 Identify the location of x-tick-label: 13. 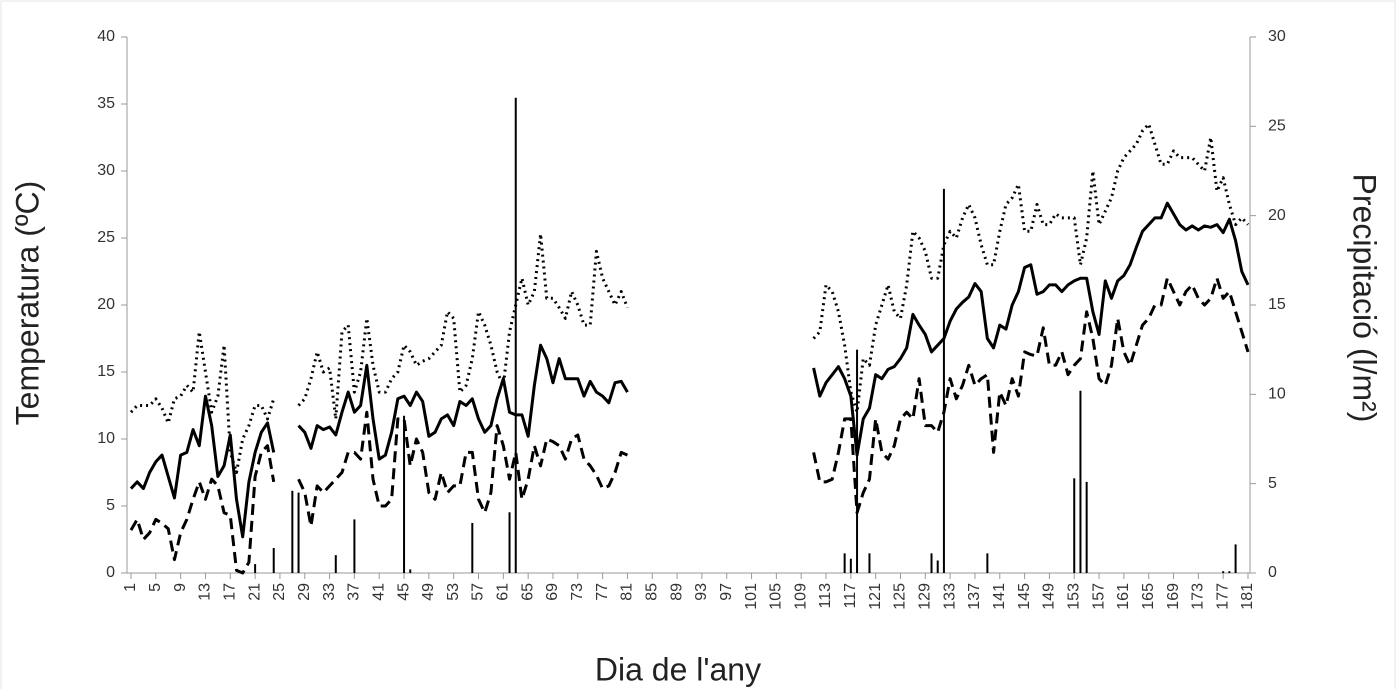
(205, 592).